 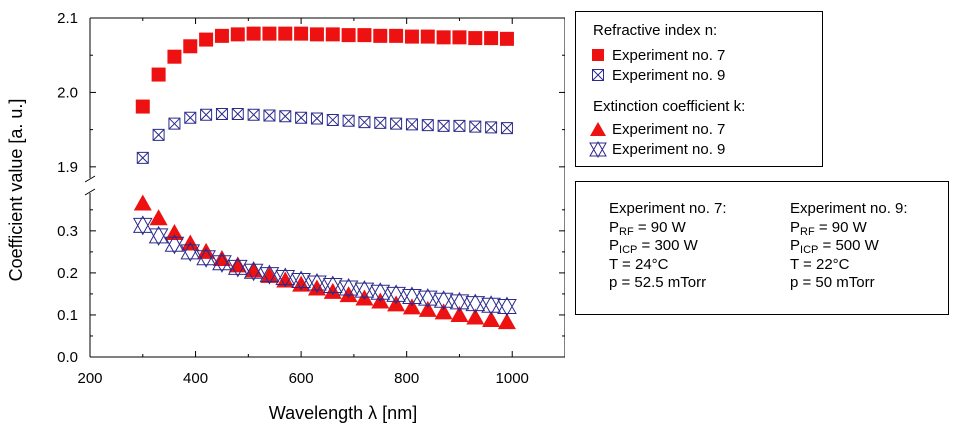 What do you see at coordinates (598, 129) in the screenshot?
I see `red-triangle-marker-icon` at bounding box center [598, 129].